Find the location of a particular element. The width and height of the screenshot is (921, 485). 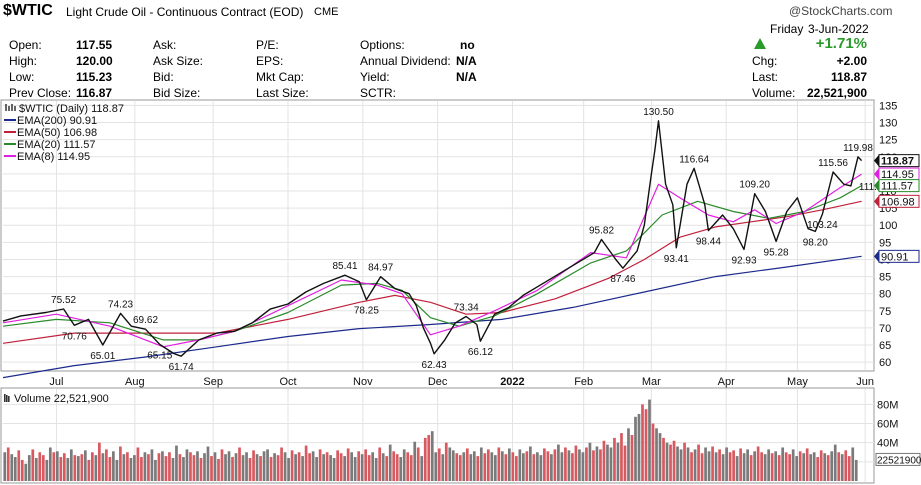

options-label: Options: is located at coordinates (382, 45).